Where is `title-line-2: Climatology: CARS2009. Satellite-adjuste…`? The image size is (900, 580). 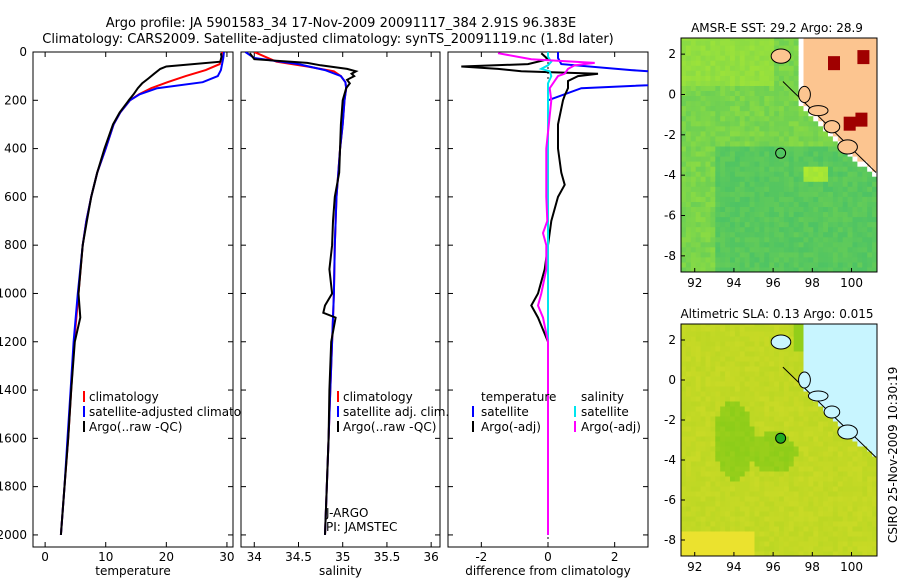
title-line-2: Climatology: CARS2009. Satellite-adjuste… is located at coordinates (328, 39).